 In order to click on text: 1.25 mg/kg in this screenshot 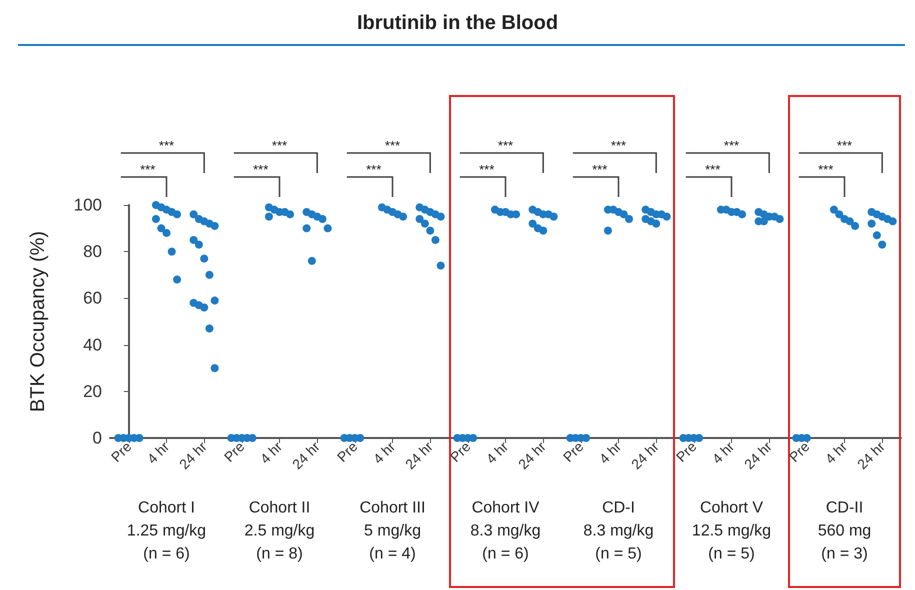, I will do `click(166, 531)`.